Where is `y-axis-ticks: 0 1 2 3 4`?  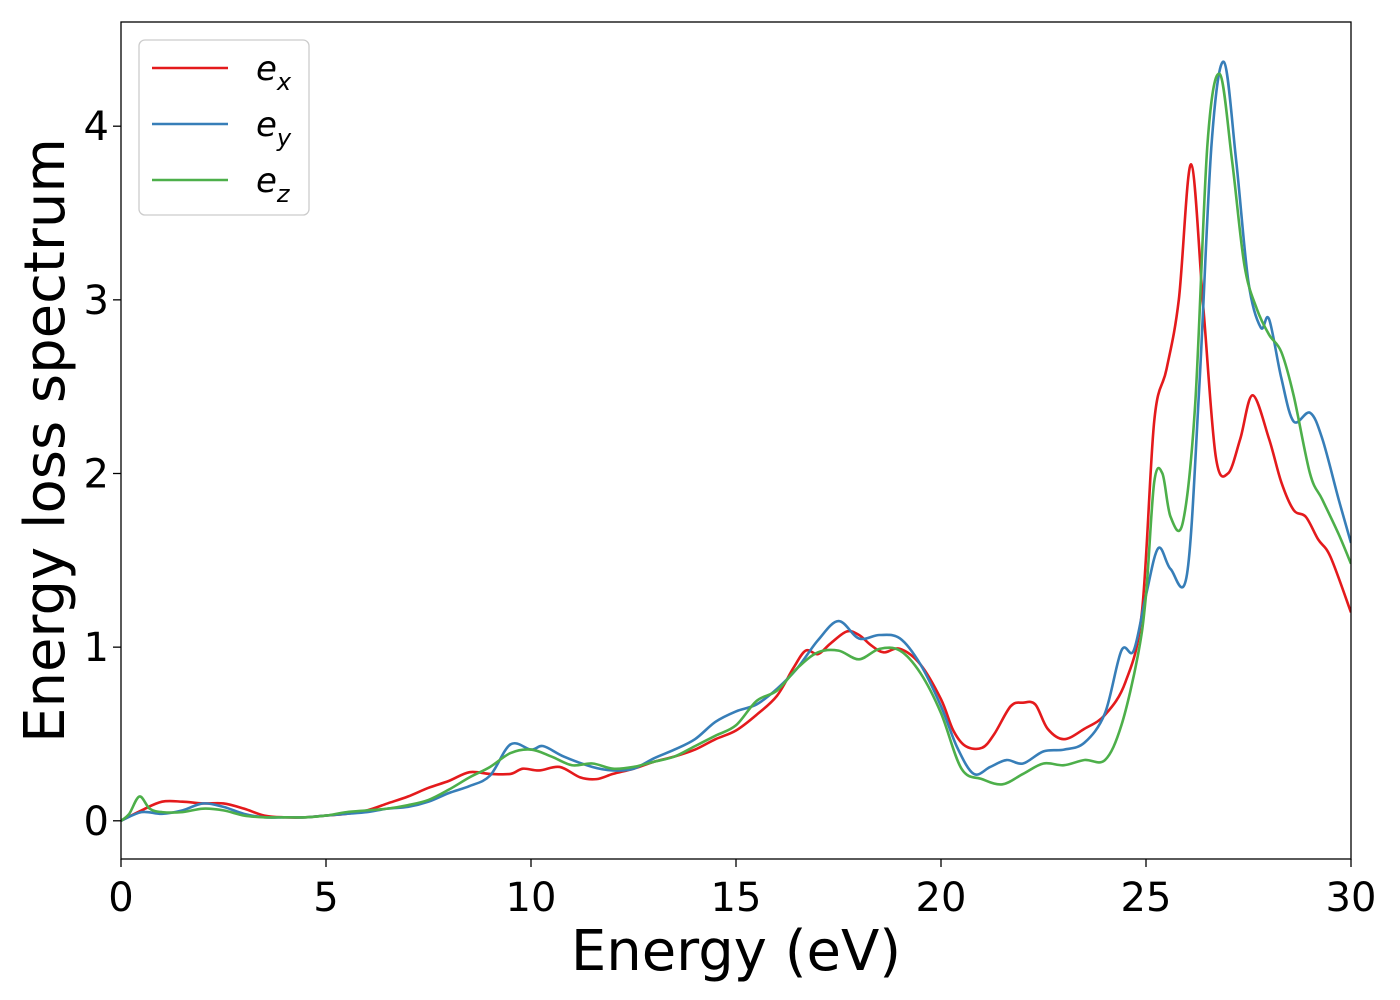 y-axis-ticks: 0 1 2 3 4 is located at coordinates (102, 474).